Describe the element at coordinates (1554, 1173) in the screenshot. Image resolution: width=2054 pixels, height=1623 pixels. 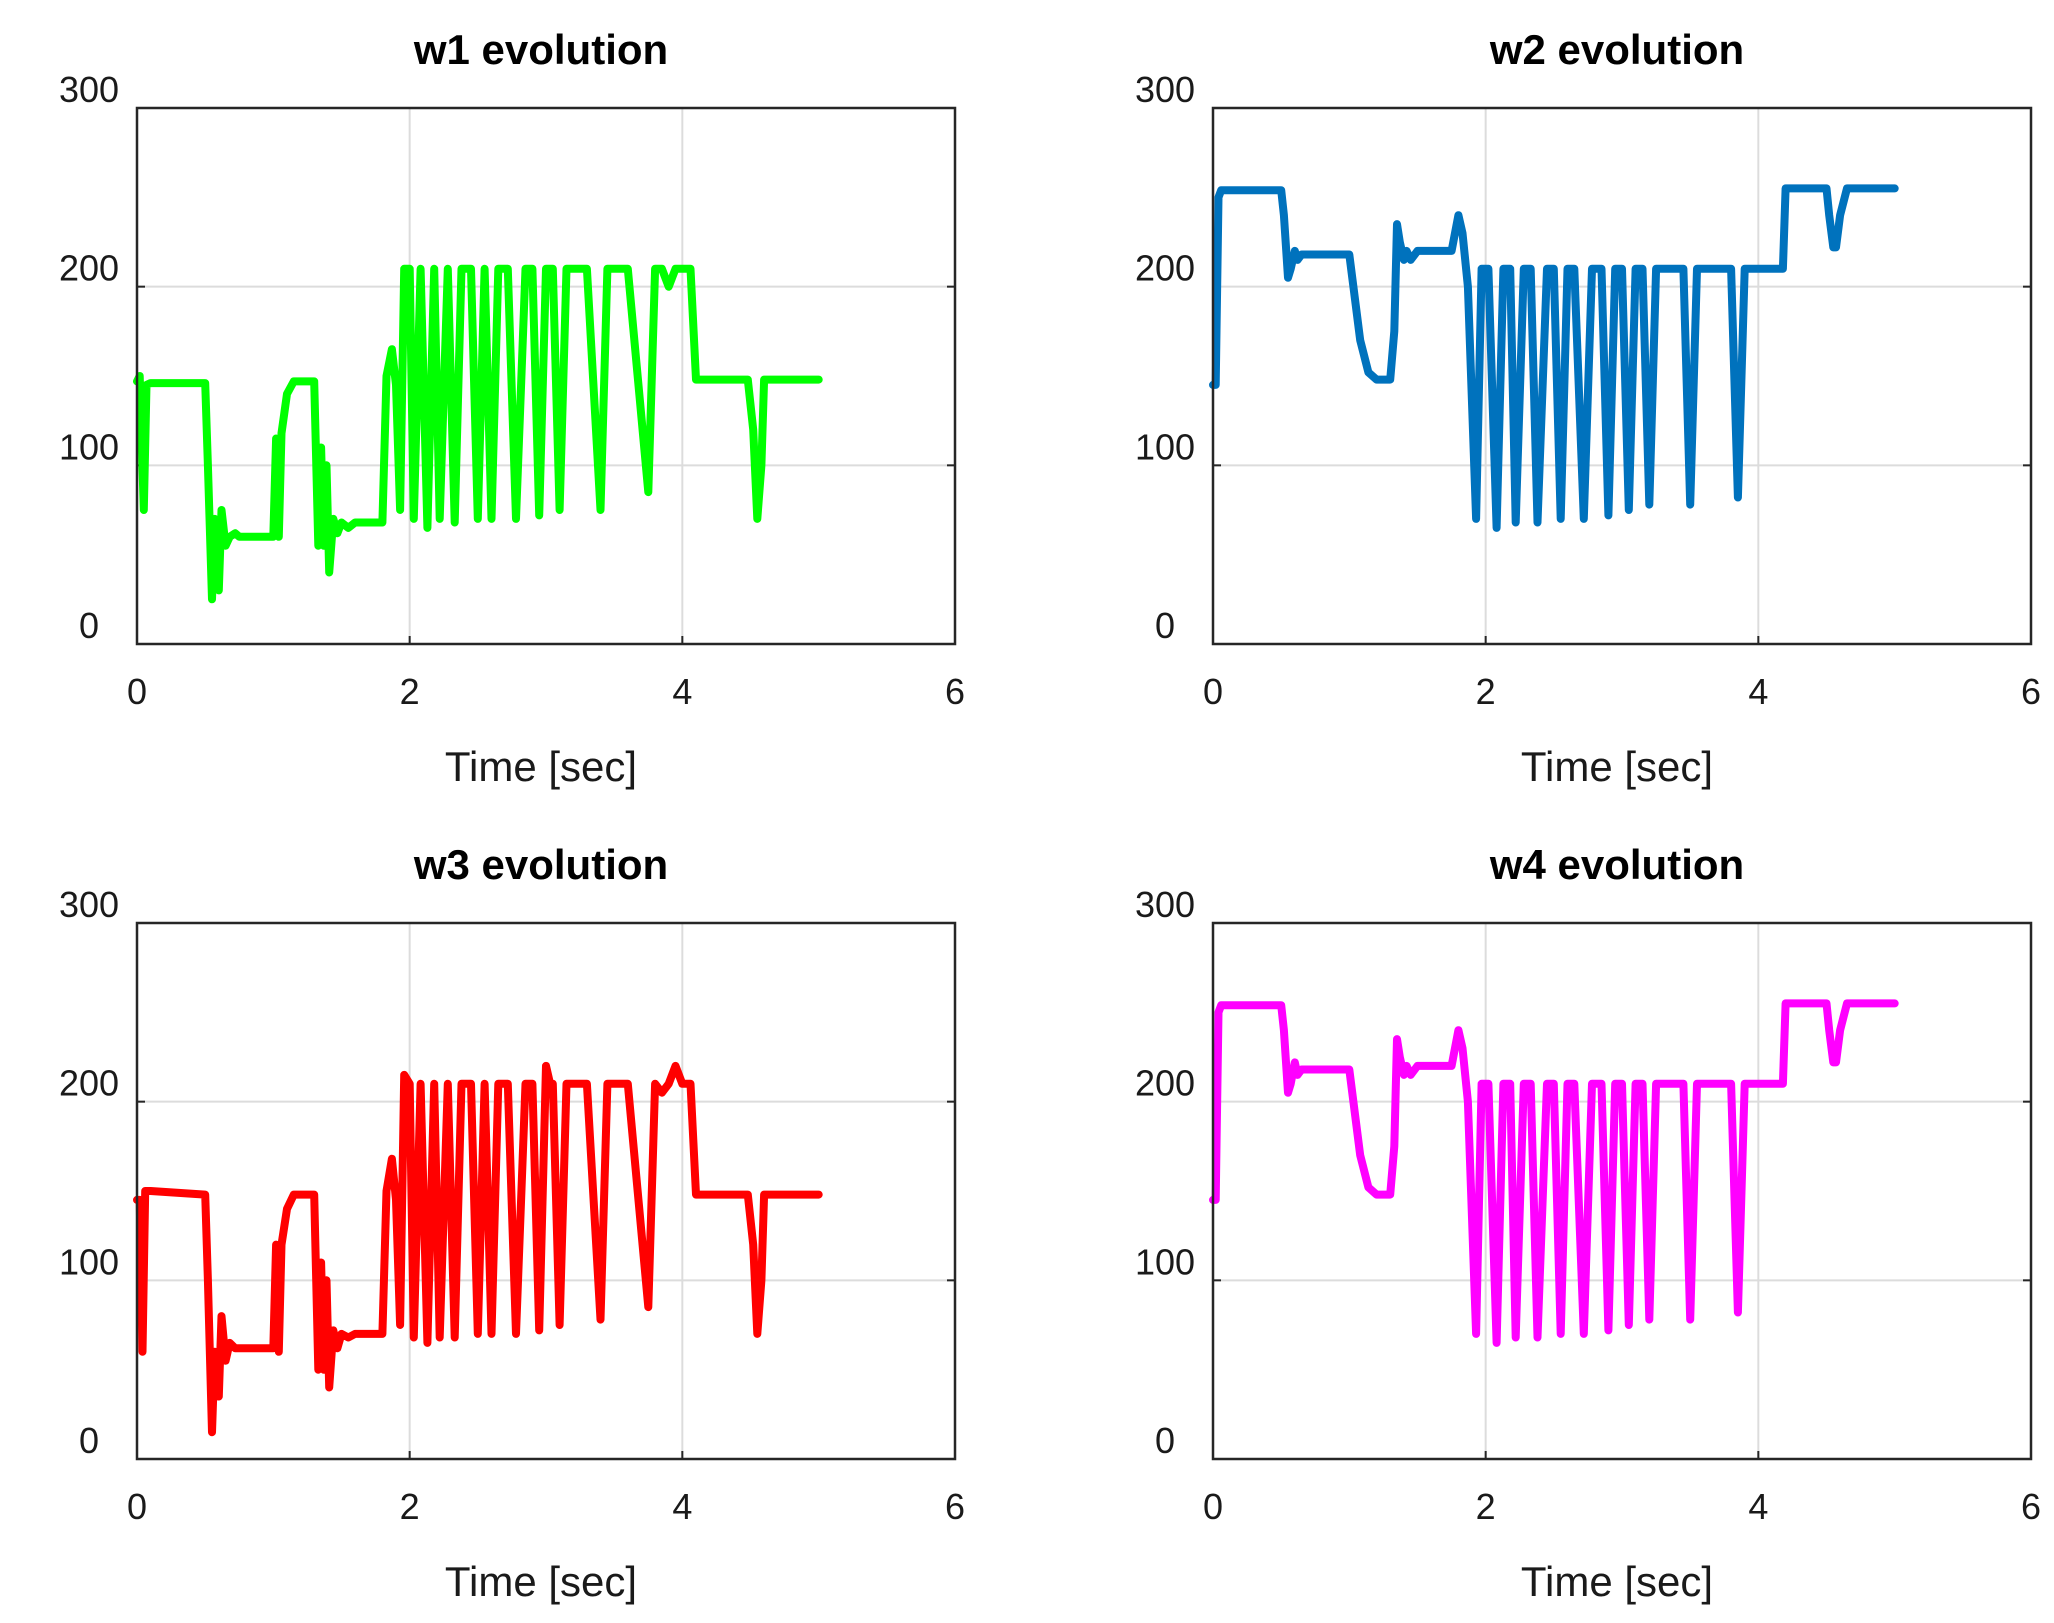
I see `series-line-w4` at that location.